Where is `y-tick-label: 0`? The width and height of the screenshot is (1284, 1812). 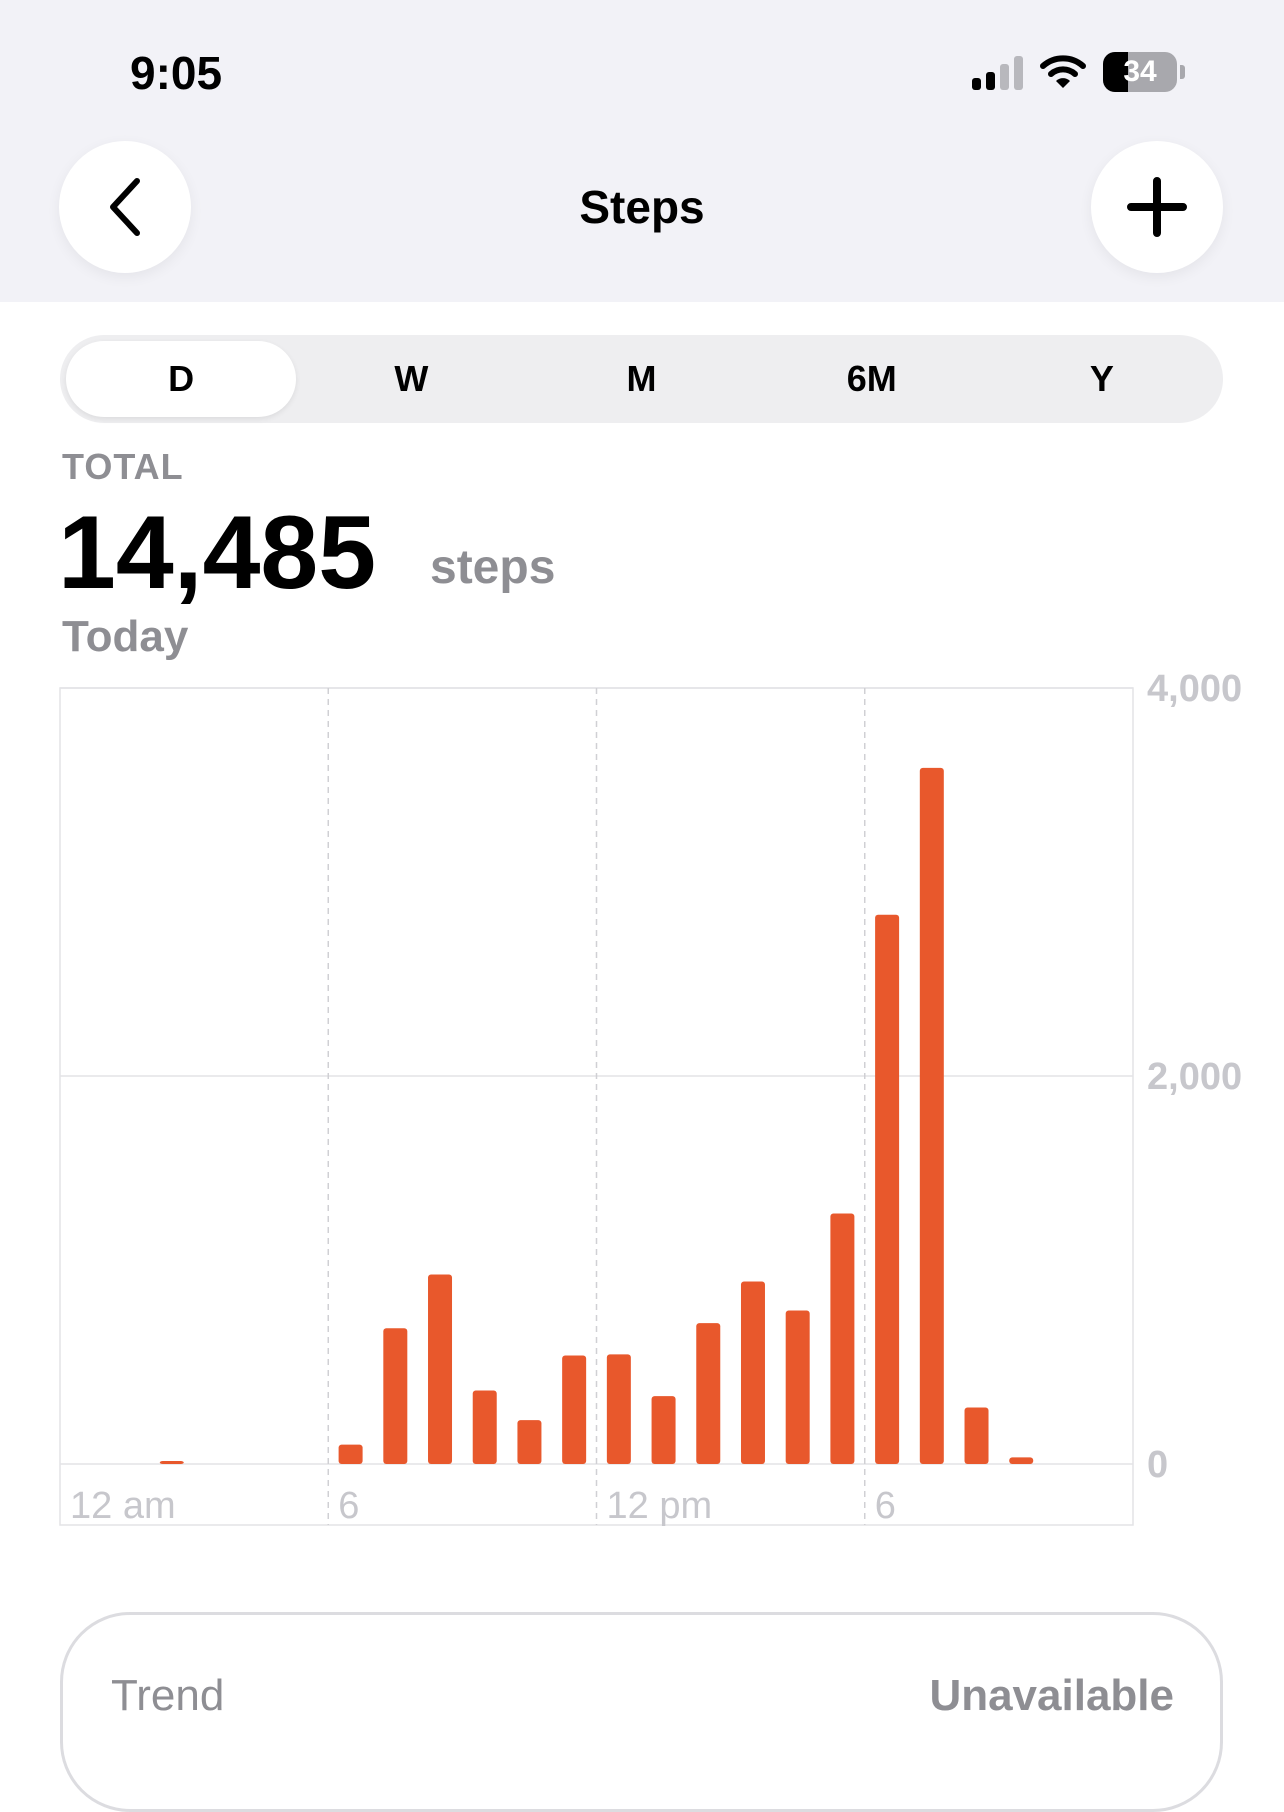
y-tick-label: 0 is located at coordinates (1157, 1465).